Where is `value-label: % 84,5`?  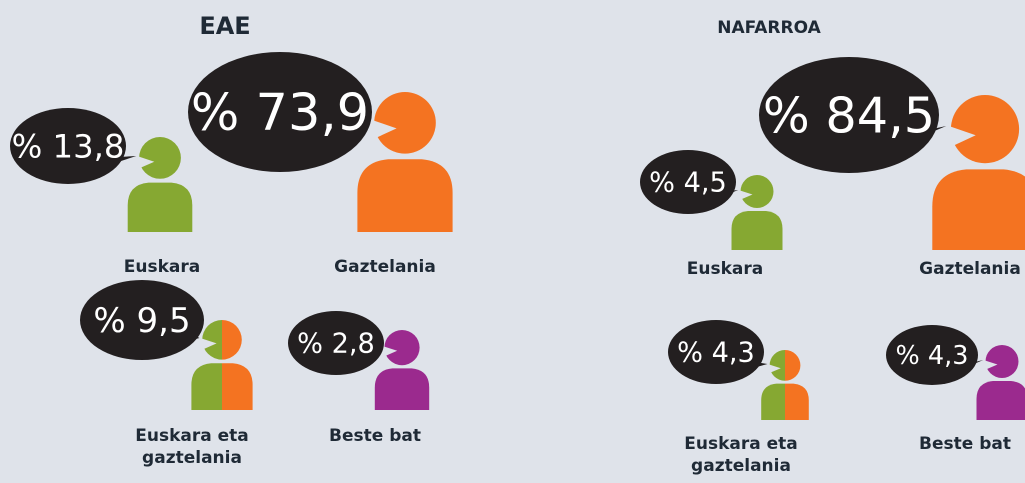
value-label: % 84,5 is located at coordinates (849, 115).